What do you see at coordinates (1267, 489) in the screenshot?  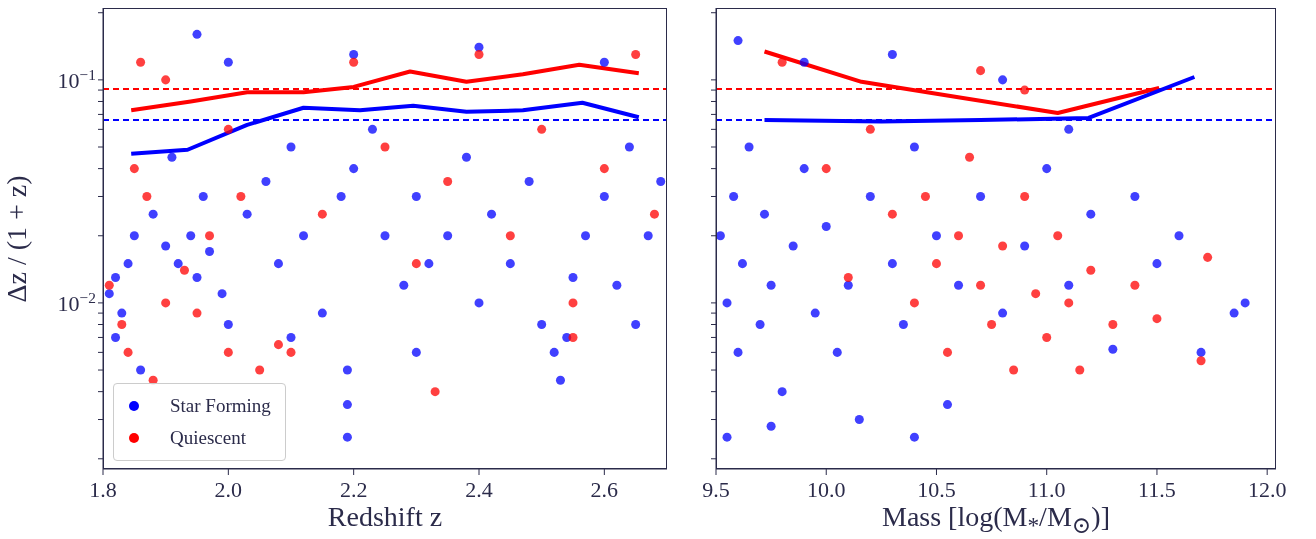 I see `x-tick-label: 12.0` at bounding box center [1267, 489].